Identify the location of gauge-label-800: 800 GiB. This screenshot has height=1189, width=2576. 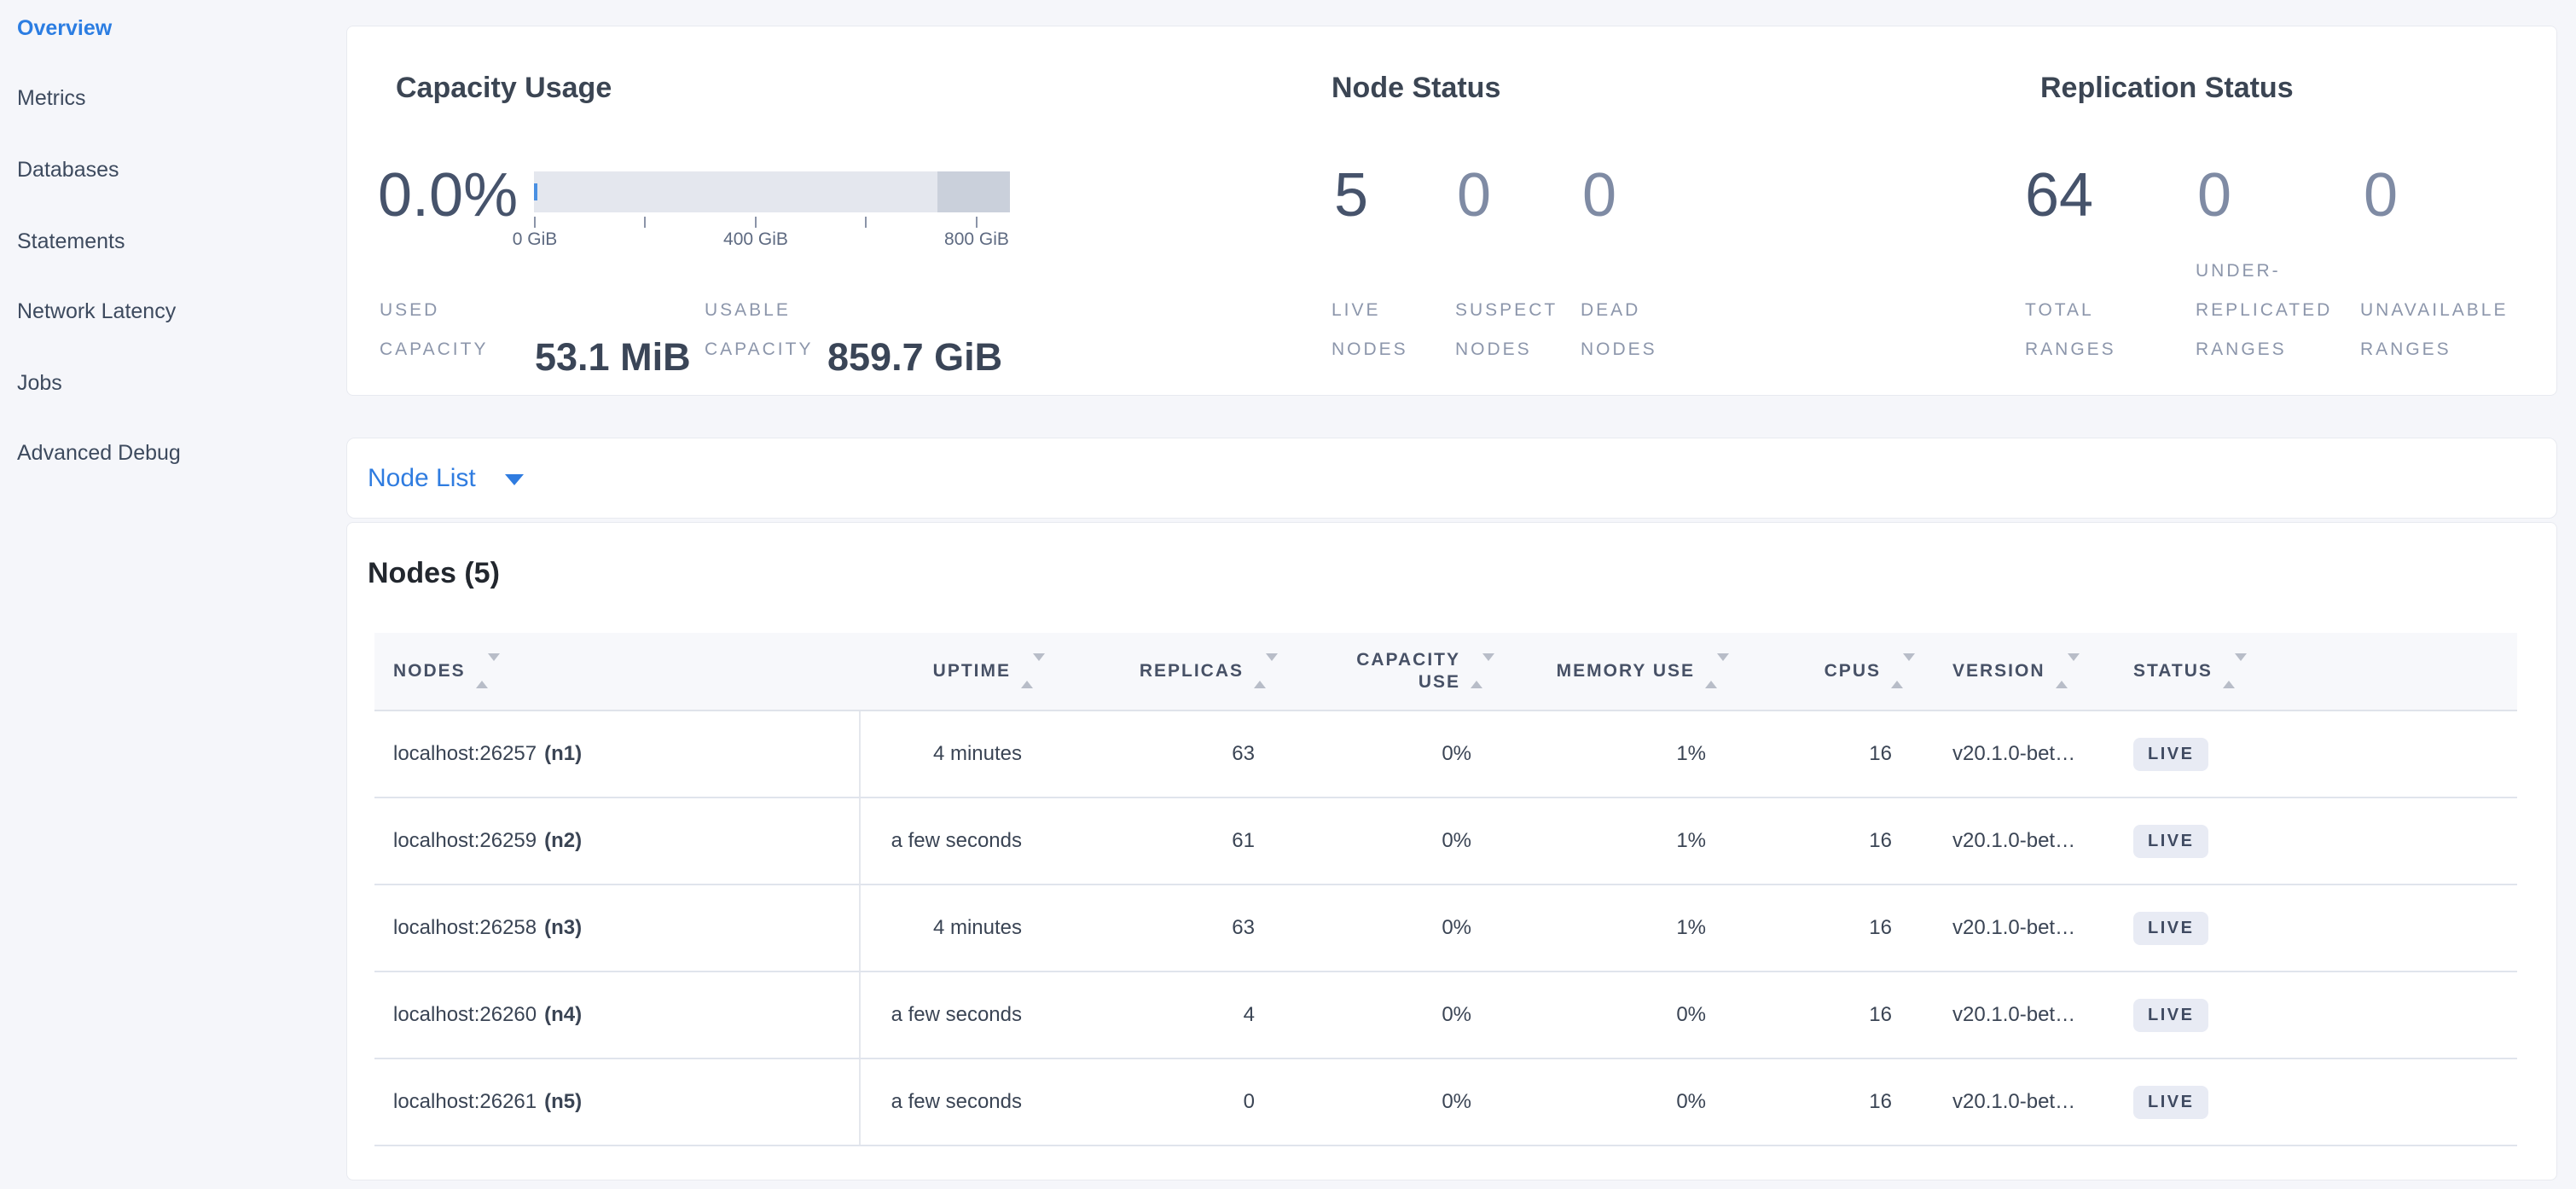
(976, 239).